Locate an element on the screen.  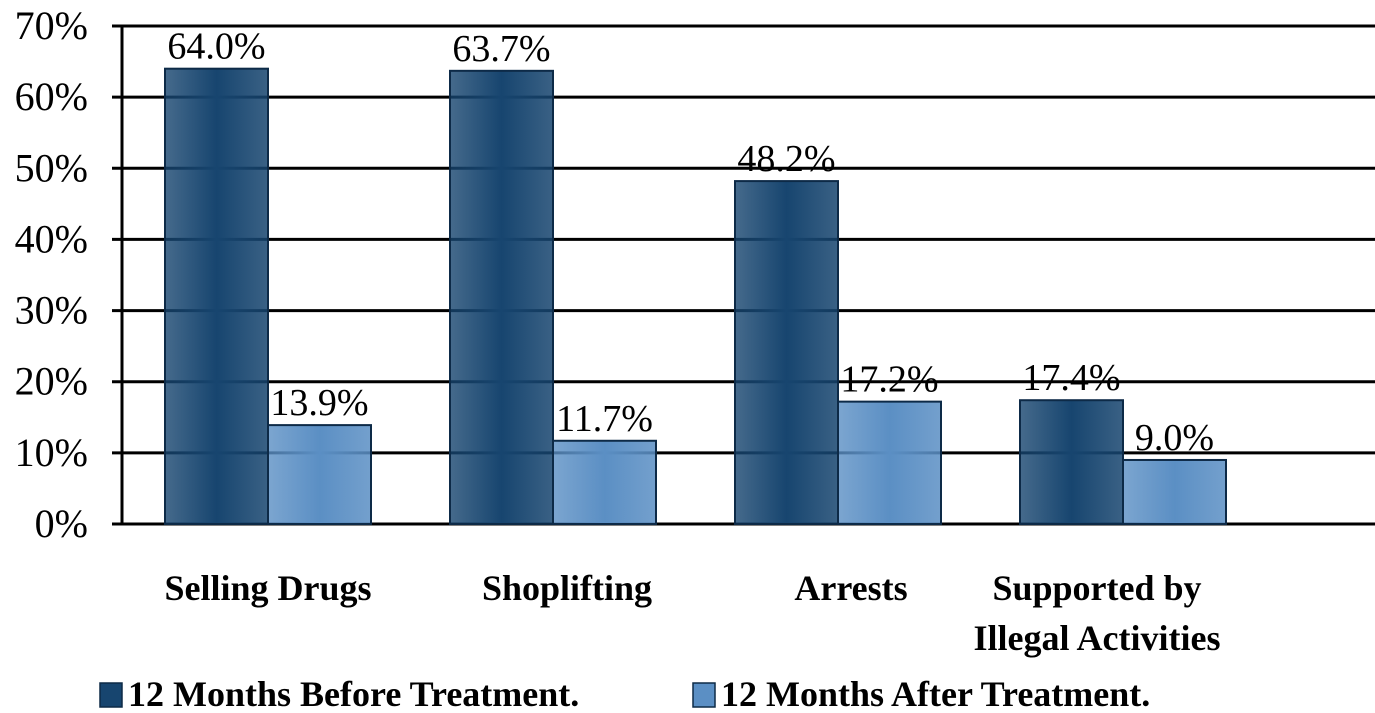
legend-swatch-before is located at coordinates (111, 695).